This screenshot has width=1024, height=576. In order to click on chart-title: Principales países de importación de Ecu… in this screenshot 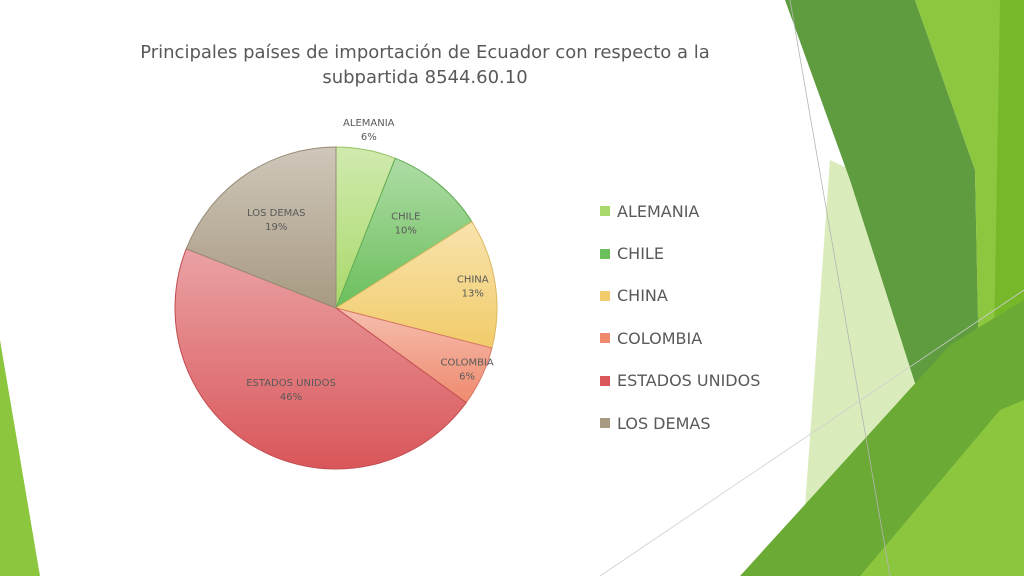, I will do `click(425, 65)`.